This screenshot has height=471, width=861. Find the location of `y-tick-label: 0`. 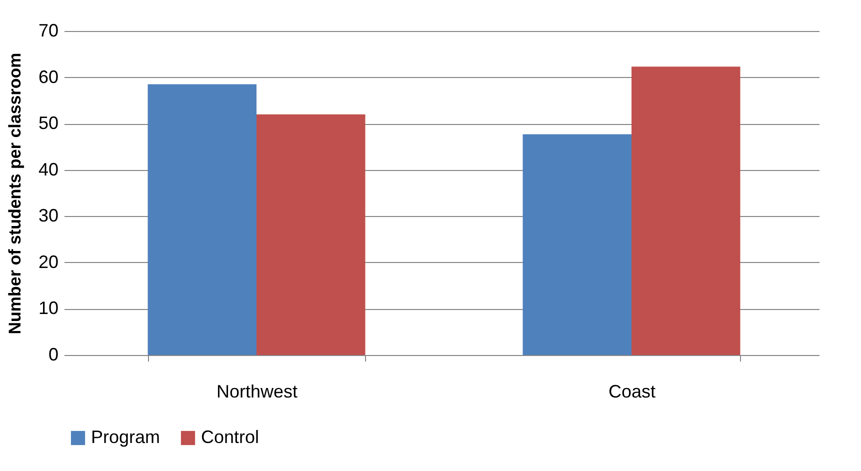

y-tick-label: 0 is located at coordinates (53, 354).